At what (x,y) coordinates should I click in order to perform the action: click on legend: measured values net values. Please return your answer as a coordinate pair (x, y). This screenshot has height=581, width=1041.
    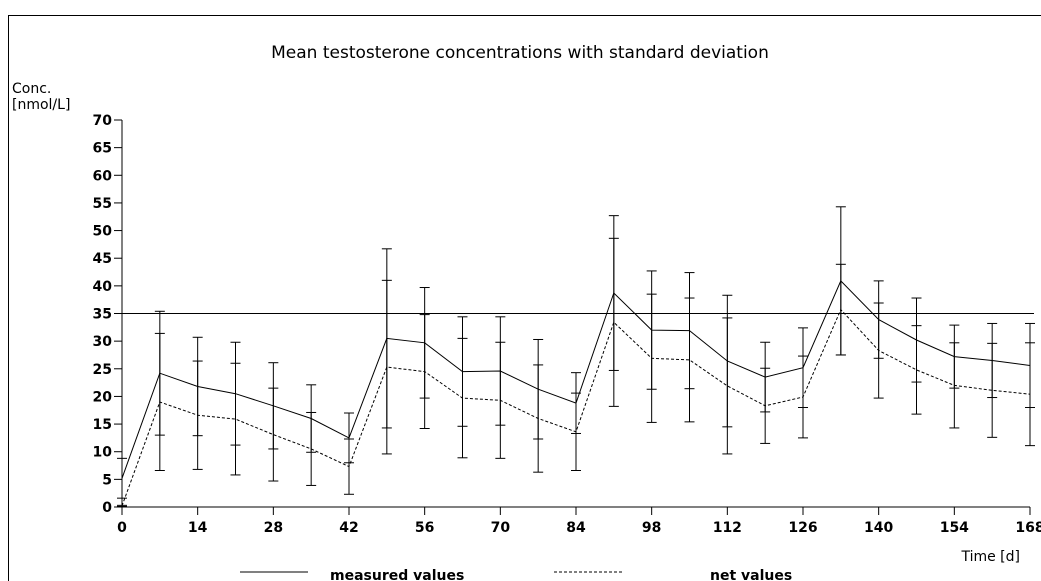
    Looking at the image, I should click on (516, 574).